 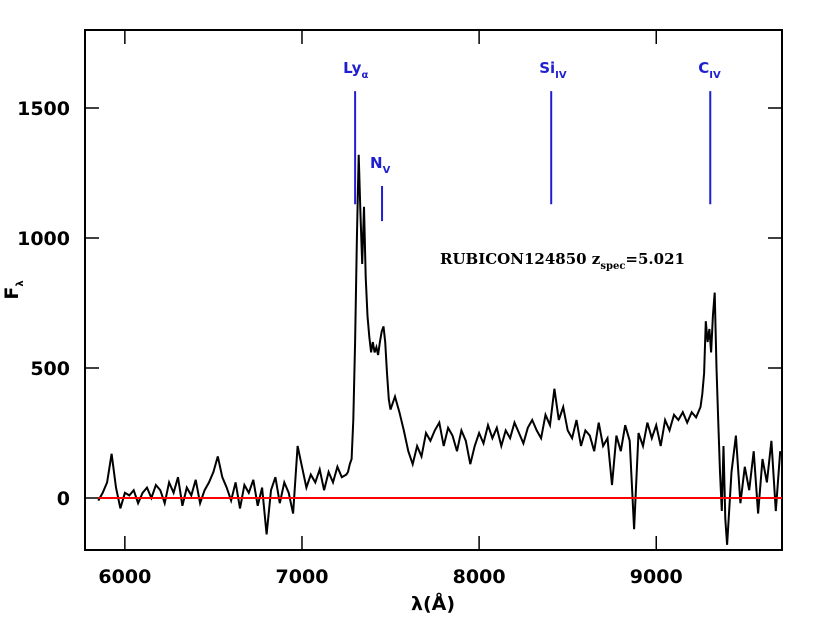 What do you see at coordinates (376, 163) in the screenshot?
I see `line-label-main: N` at bounding box center [376, 163].